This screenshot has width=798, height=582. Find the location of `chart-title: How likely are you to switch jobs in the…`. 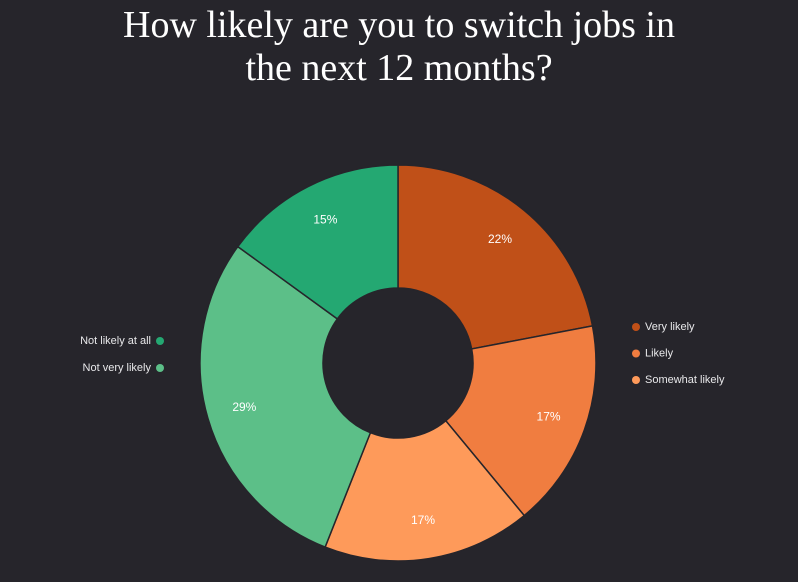

chart-title: How likely are you to switch jobs in the… is located at coordinates (399, 46).